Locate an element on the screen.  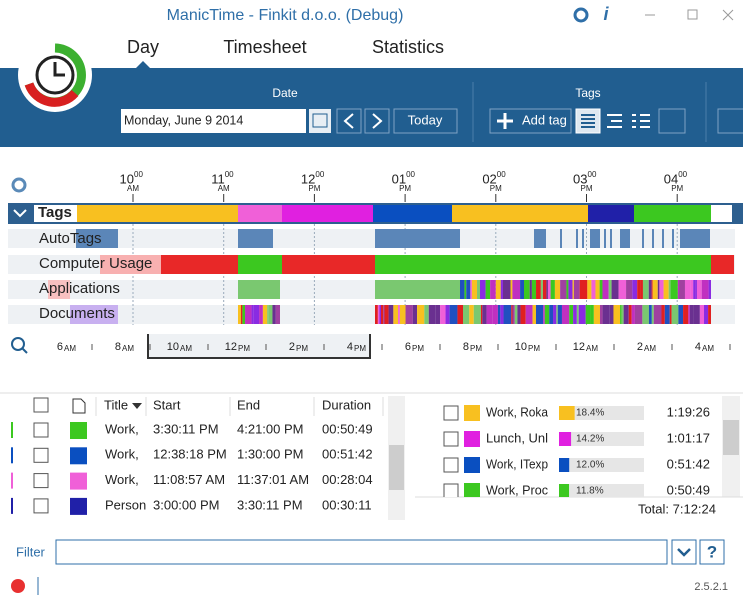
next-button is located at coordinates (377, 121).